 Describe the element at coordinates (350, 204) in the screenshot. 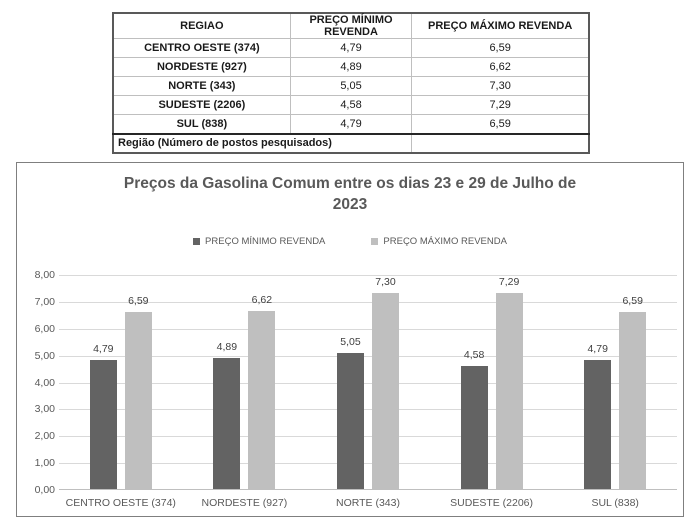

I see `chart-title-line2: 2023` at that location.